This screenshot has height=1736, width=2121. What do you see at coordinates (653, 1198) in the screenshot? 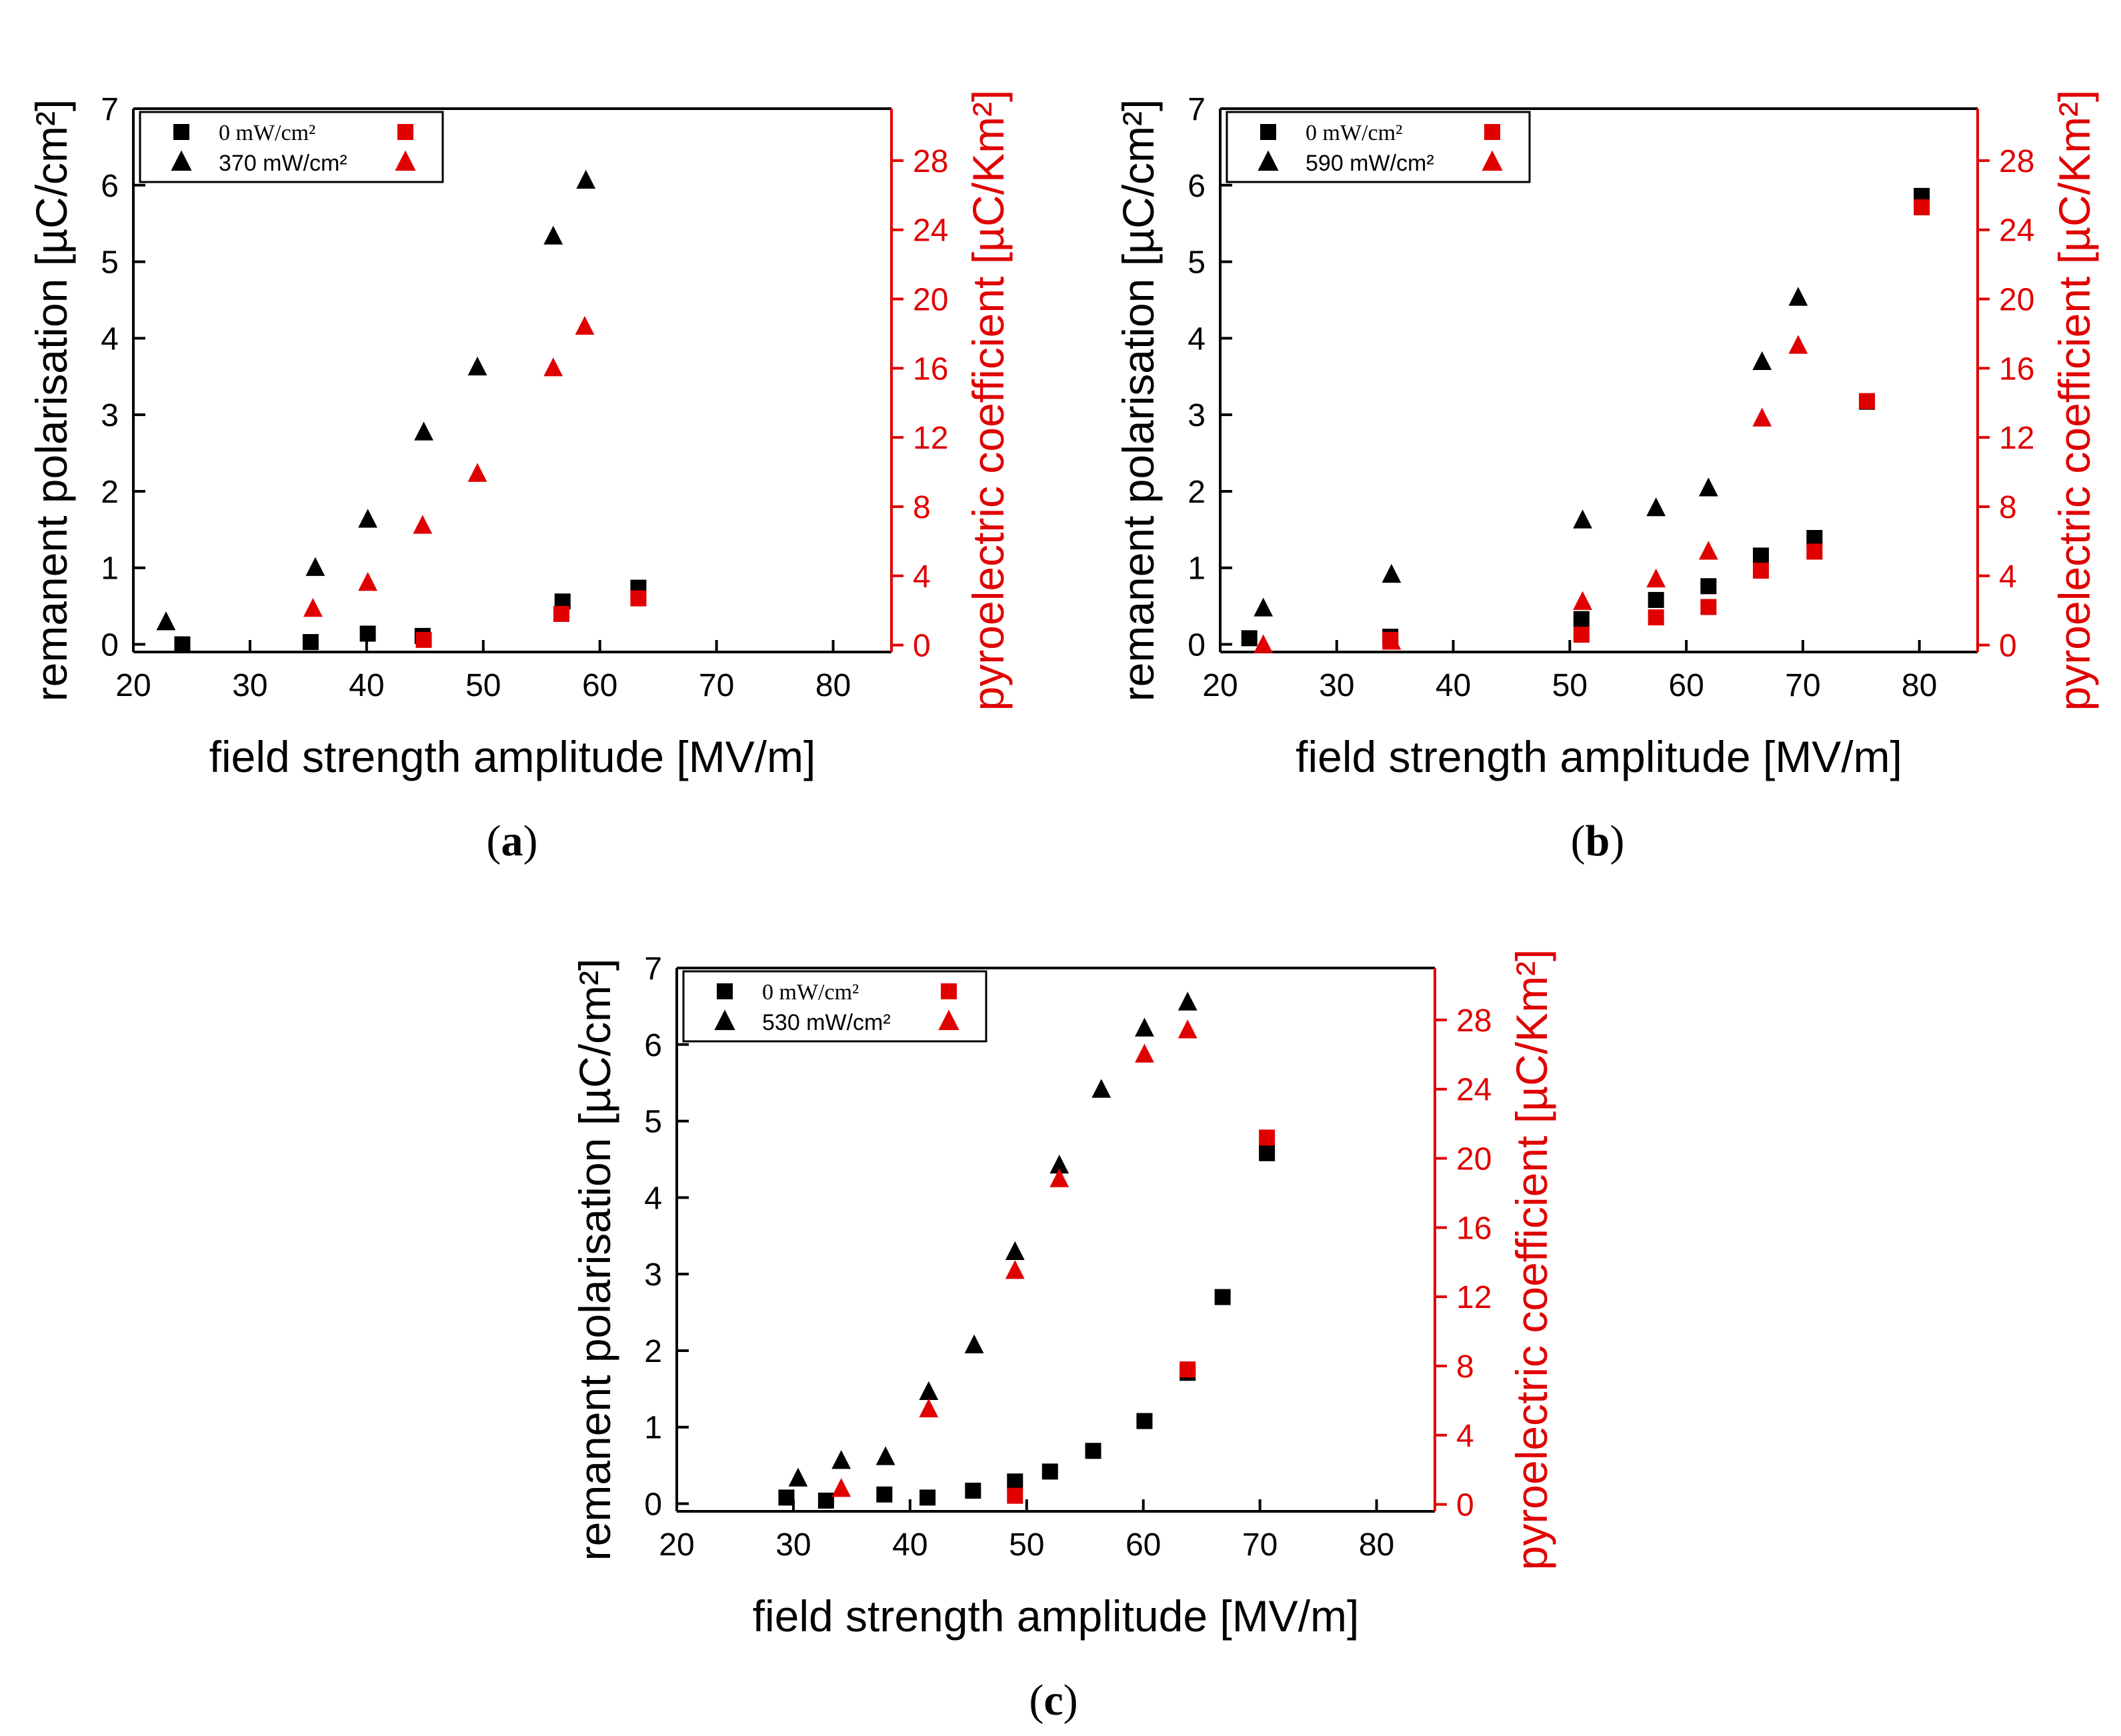
I see `y-tick-label: 4` at bounding box center [653, 1198].